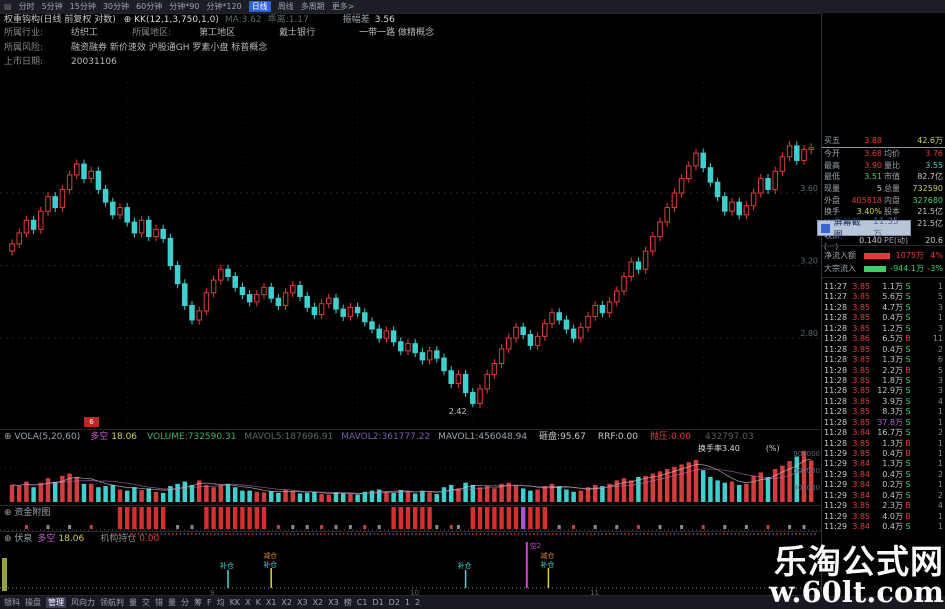  What do you see at coordinates (248, 602) in the screenshot?
I see `toolbar-item-X: X` at bounding box center [248, 602].